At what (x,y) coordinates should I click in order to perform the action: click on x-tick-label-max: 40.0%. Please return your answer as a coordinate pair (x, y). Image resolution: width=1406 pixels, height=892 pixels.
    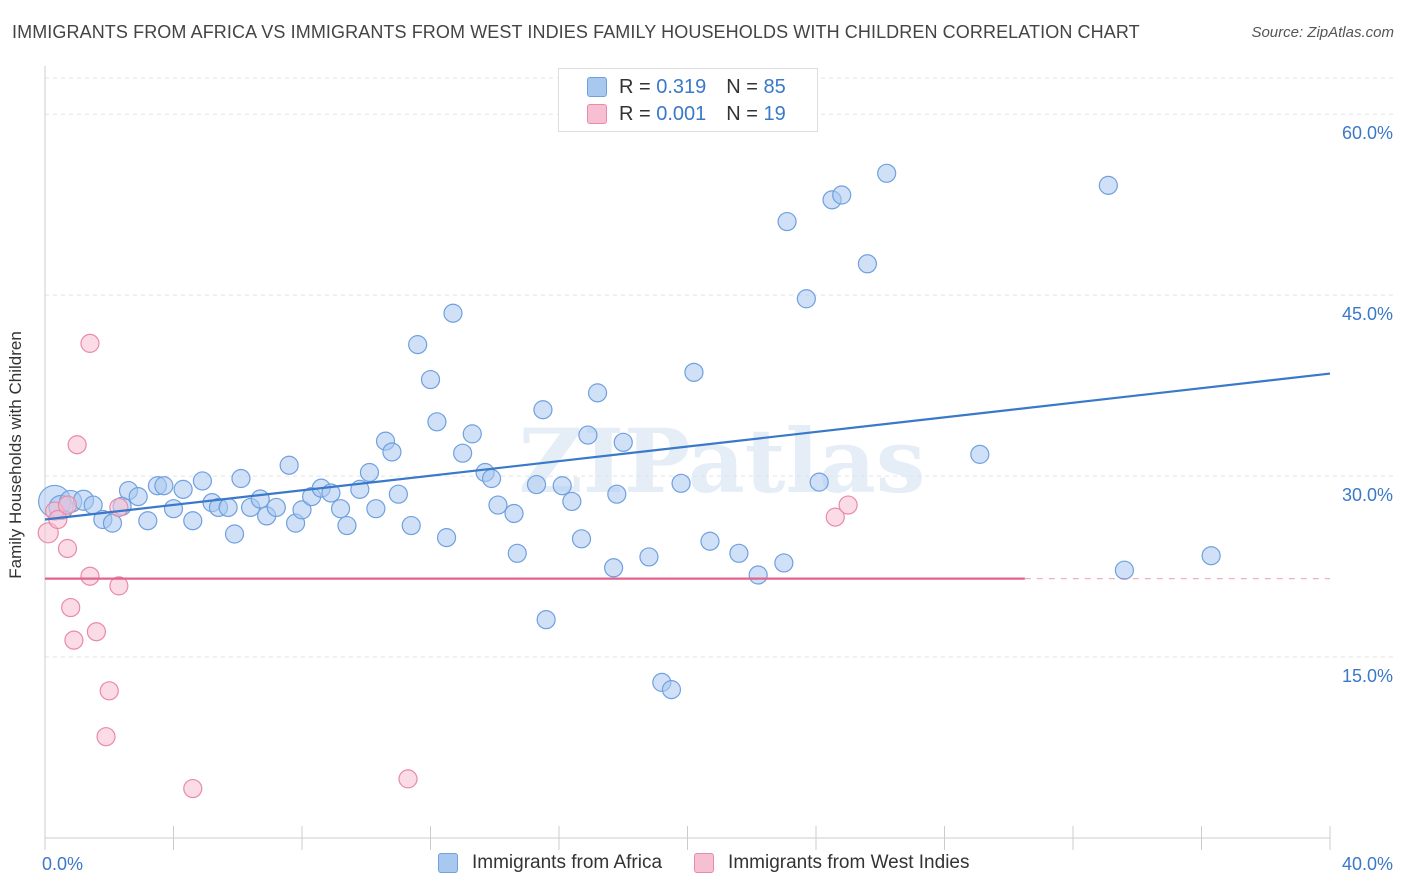
    Looking at the image, I should click on (1367, 864).